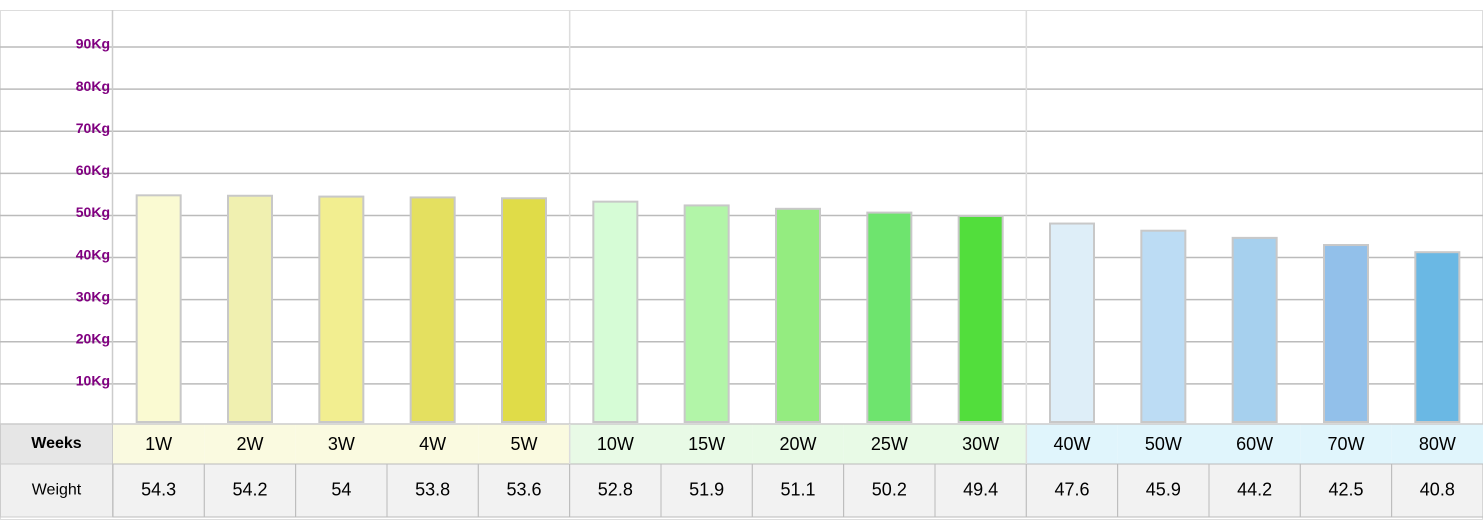 The height and width of the screenshot is (521, 1483). Describe the element at coordinates (249, 489) in the screenshot. I see `value-label: 54.2` at that location.